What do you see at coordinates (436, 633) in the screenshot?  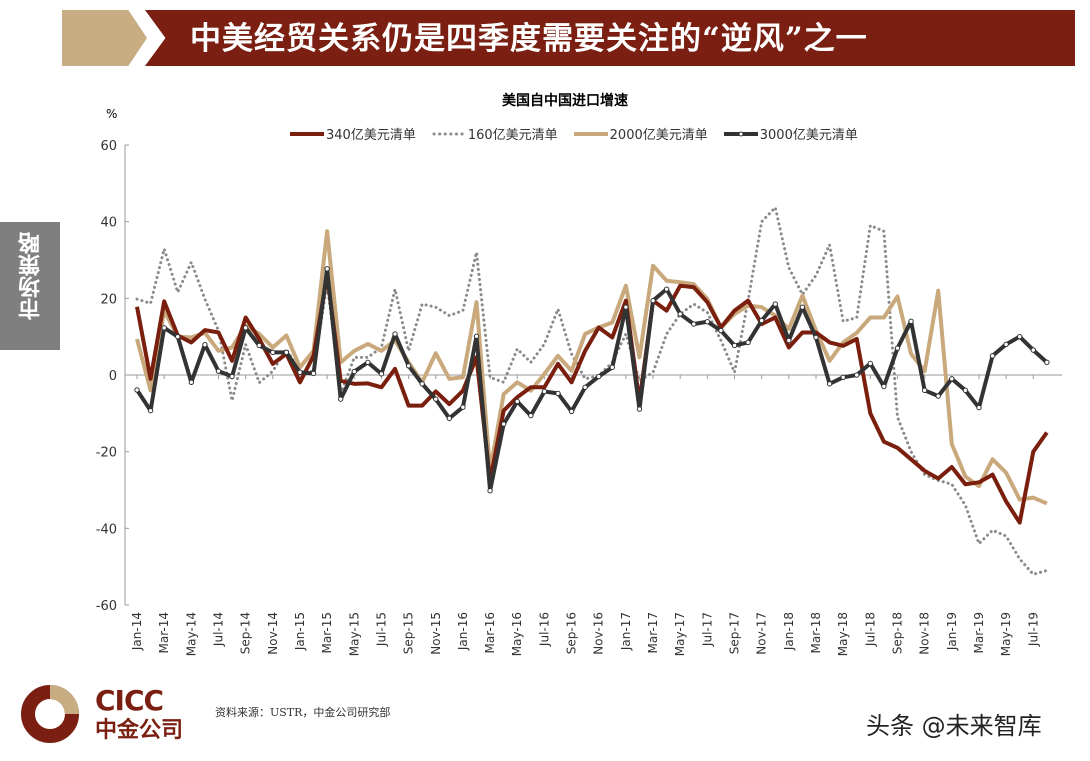 I see `x-tick-label: Nov-15` at bounding box center [436, 633].